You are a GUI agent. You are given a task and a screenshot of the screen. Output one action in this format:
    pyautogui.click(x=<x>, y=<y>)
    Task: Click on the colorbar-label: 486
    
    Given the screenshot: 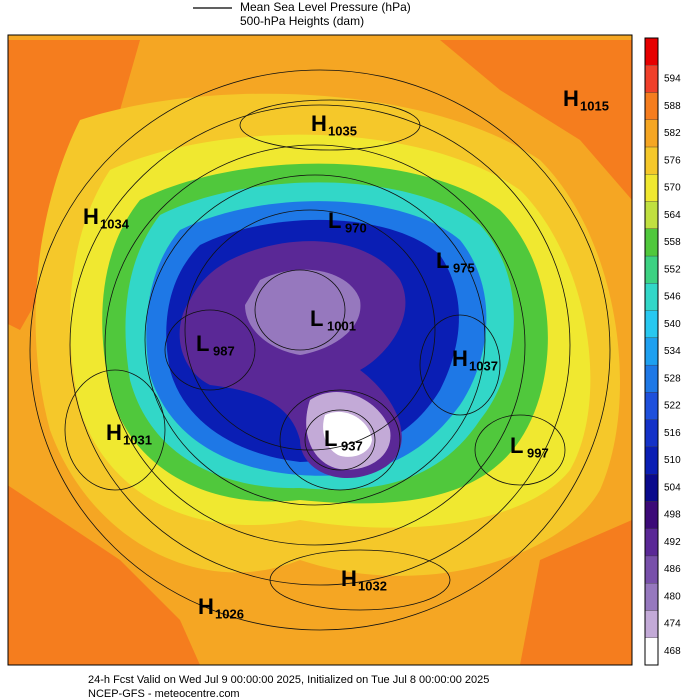 What is the action you would take?
    pyautogui.click(x=672, y=569)
    